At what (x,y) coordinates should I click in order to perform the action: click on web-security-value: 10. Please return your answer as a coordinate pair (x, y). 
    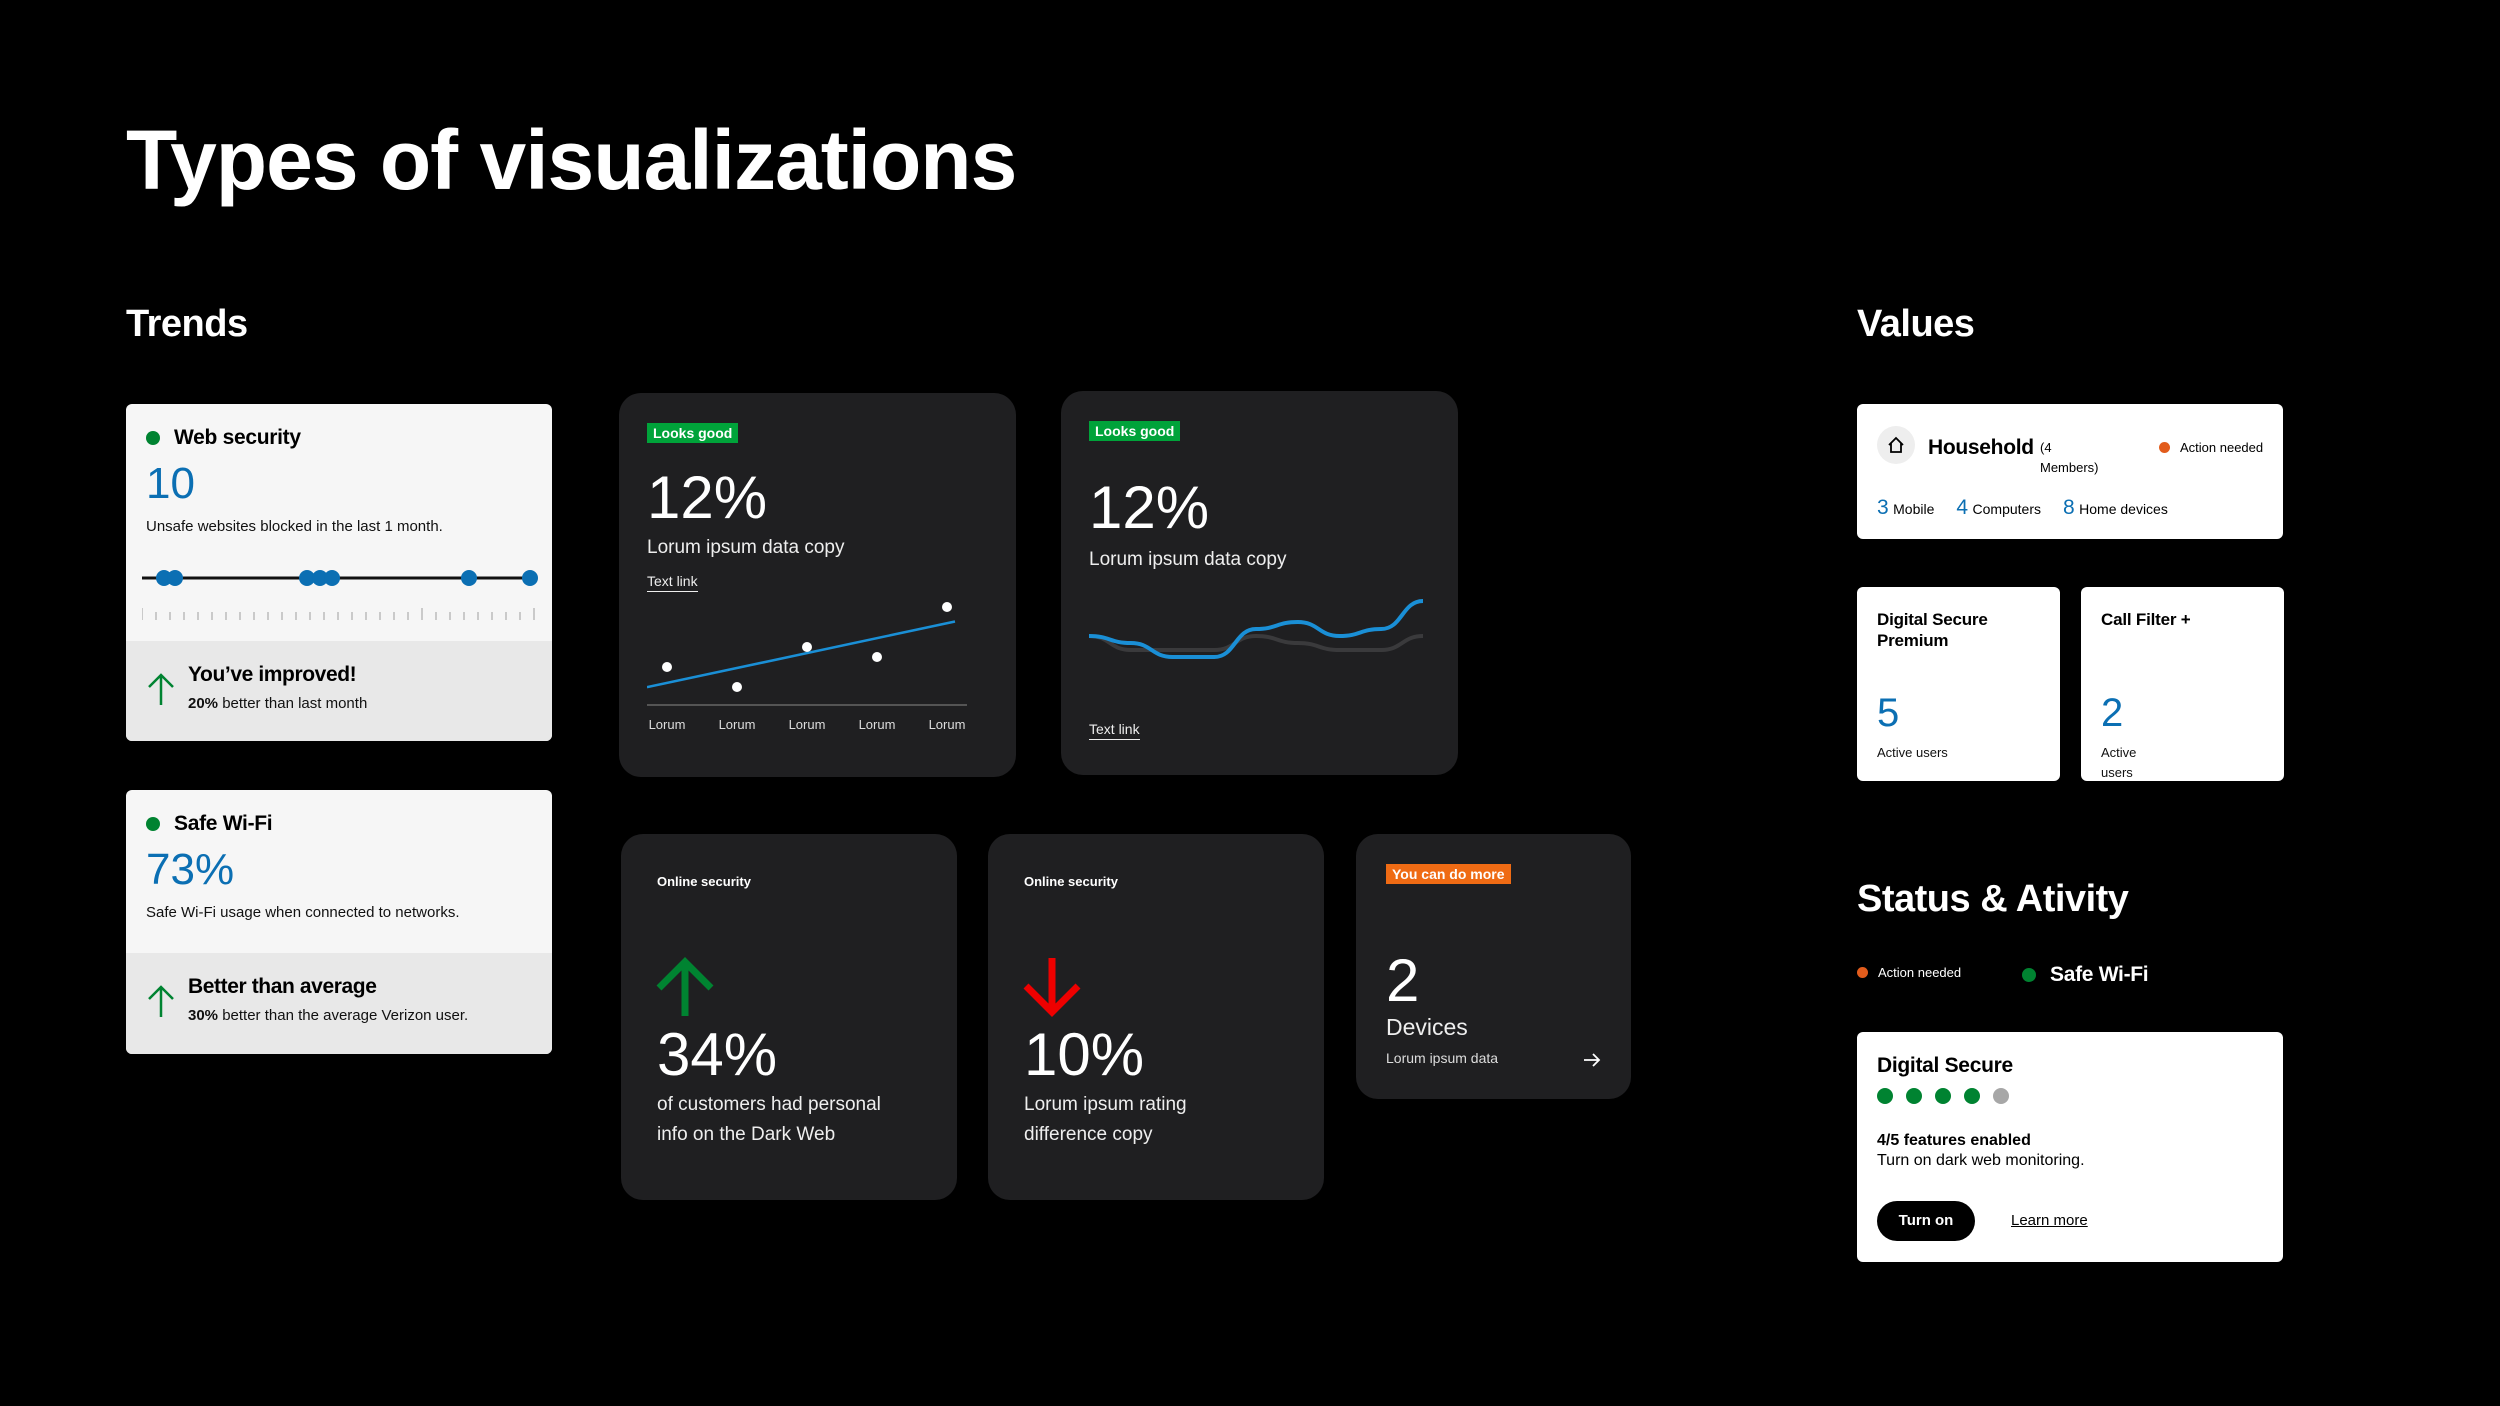
    Looking at the image, I should click on (170, 483).